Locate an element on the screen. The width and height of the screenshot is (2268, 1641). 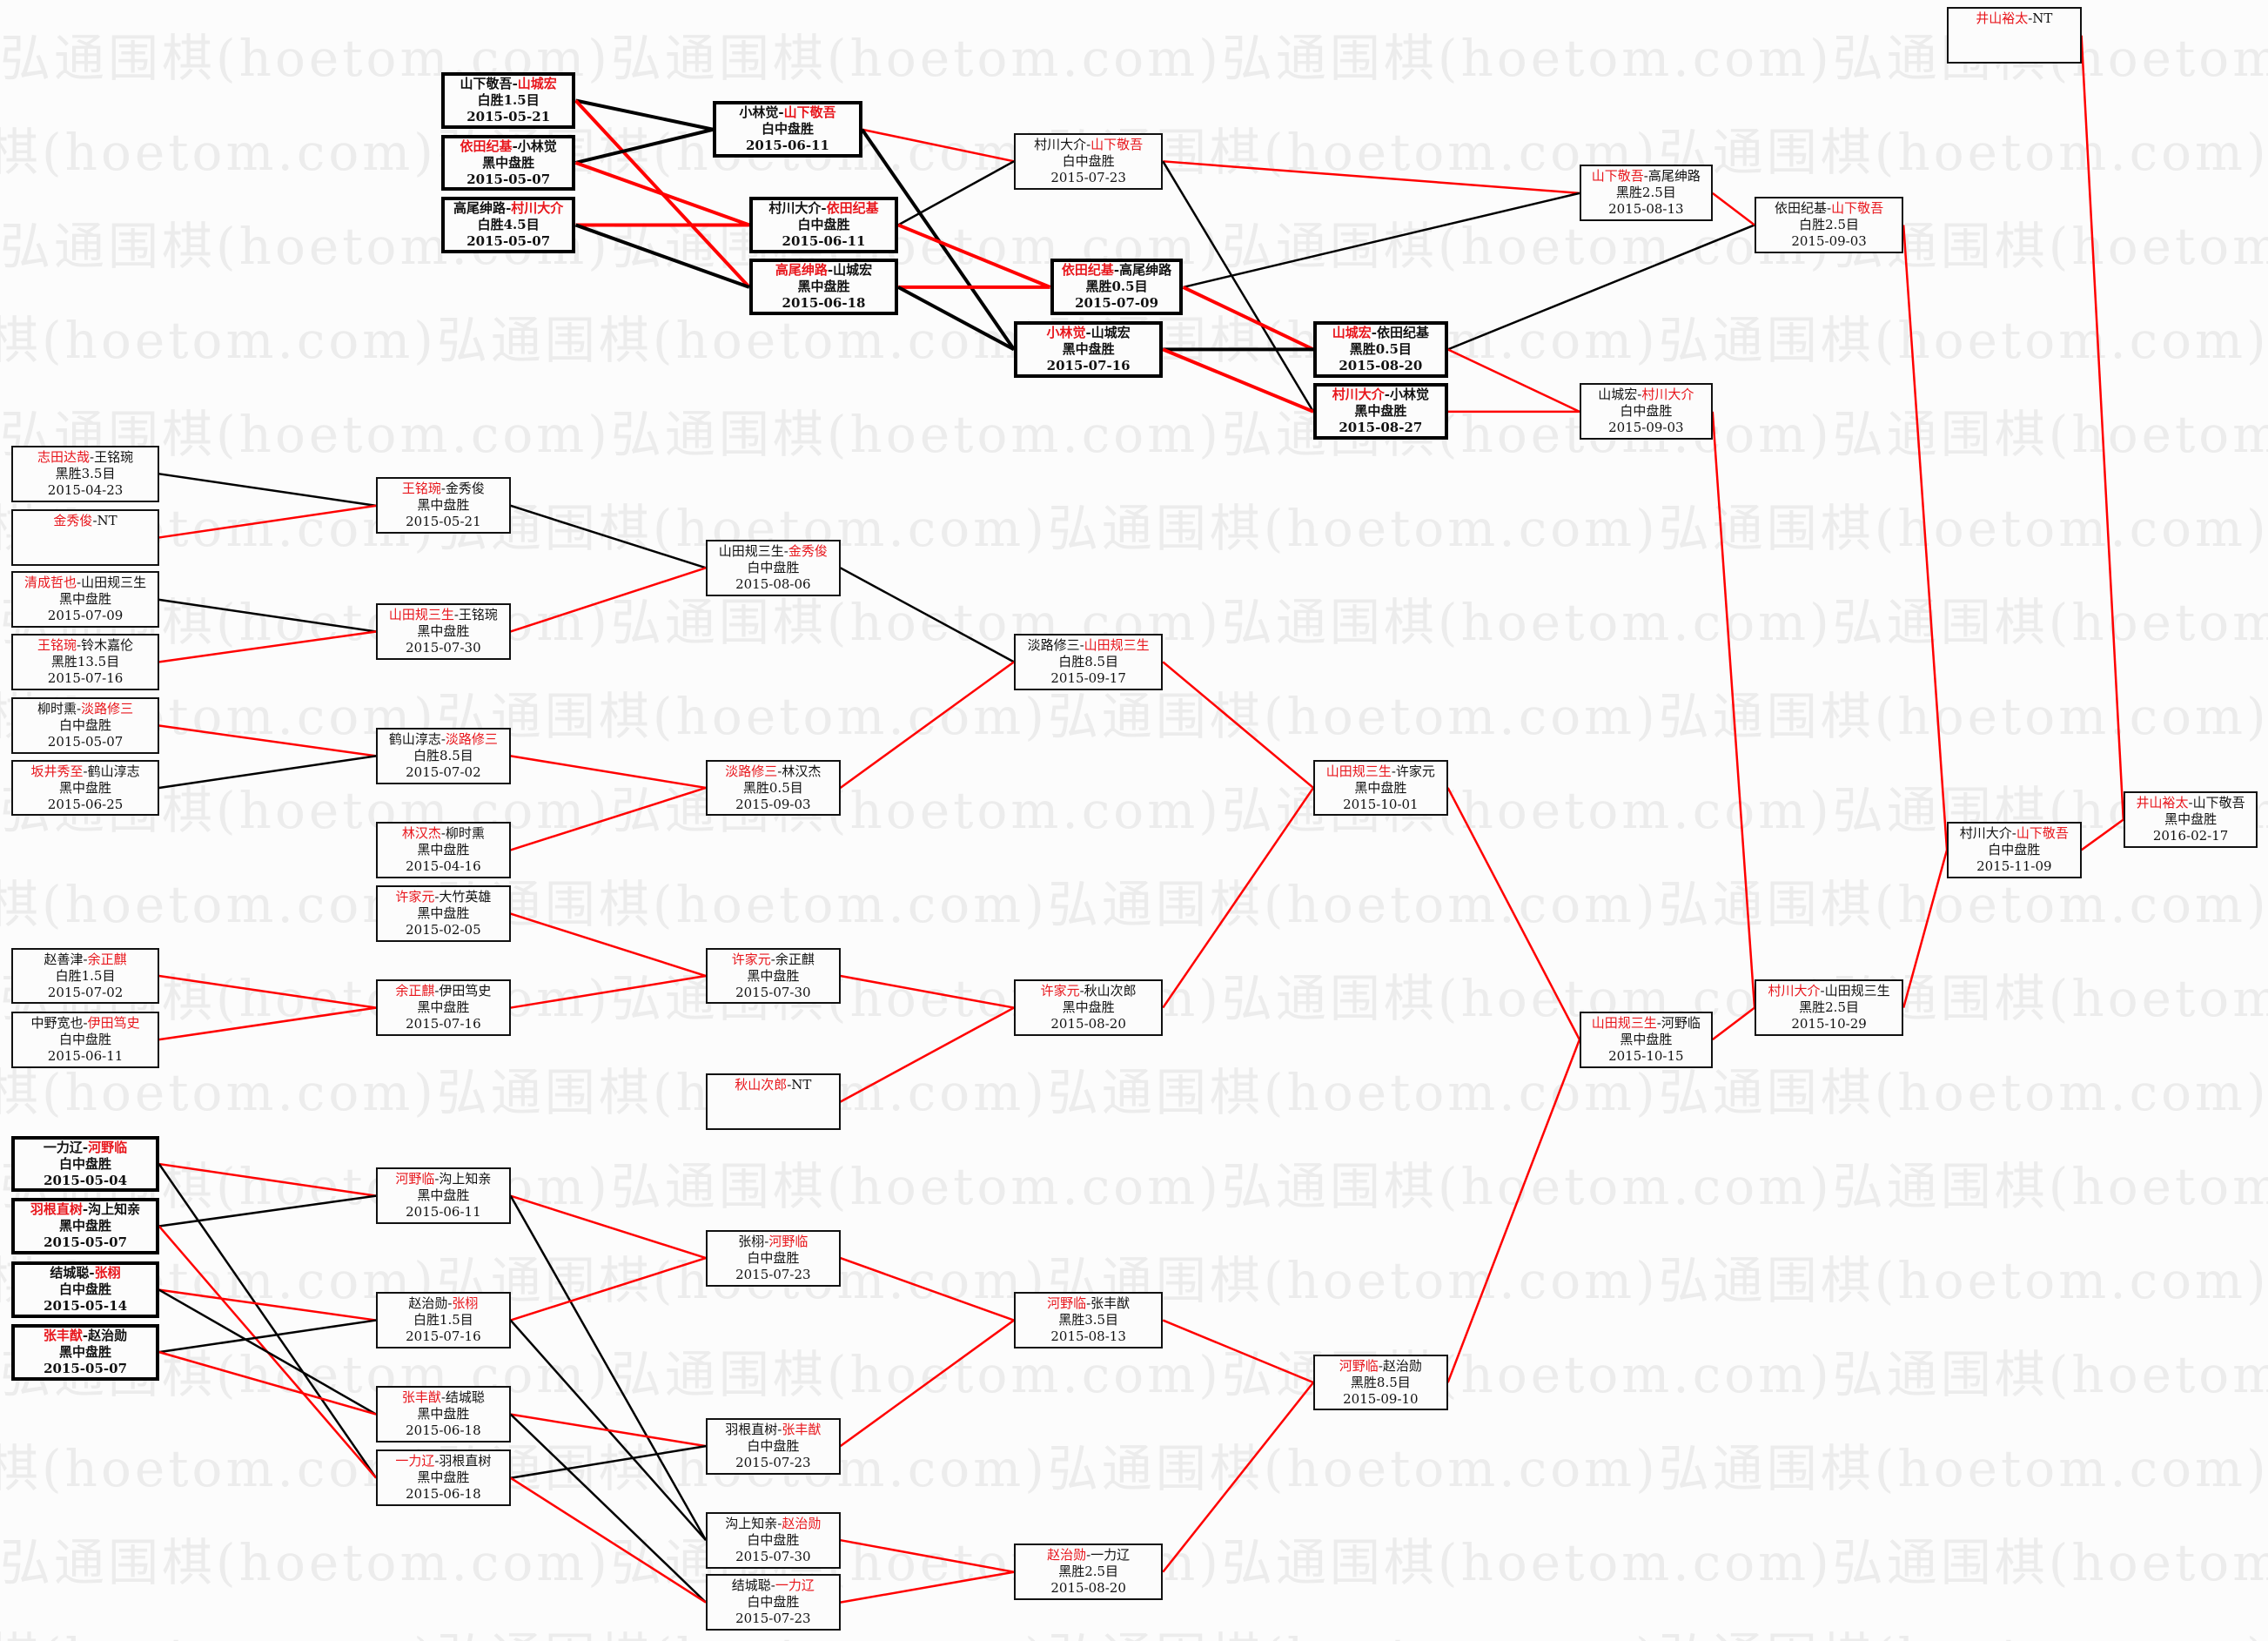
match-players: 村川大介-山下敬吾 is located at coordinates (1088, 145).